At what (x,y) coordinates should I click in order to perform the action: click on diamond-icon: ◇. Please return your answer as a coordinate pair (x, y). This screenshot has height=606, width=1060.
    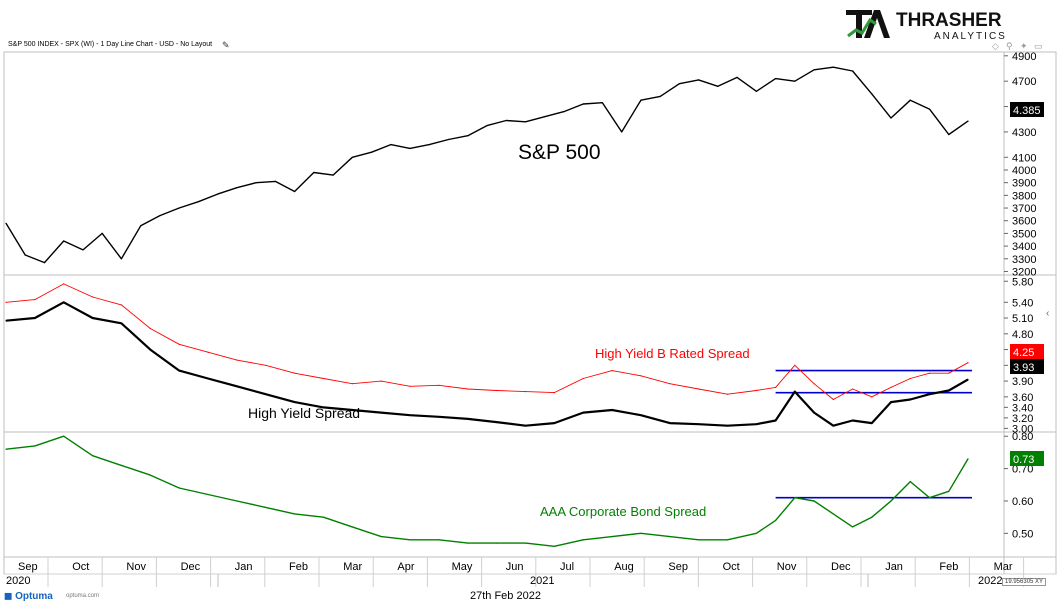
    Looking at the image, I should click on (995, 46).